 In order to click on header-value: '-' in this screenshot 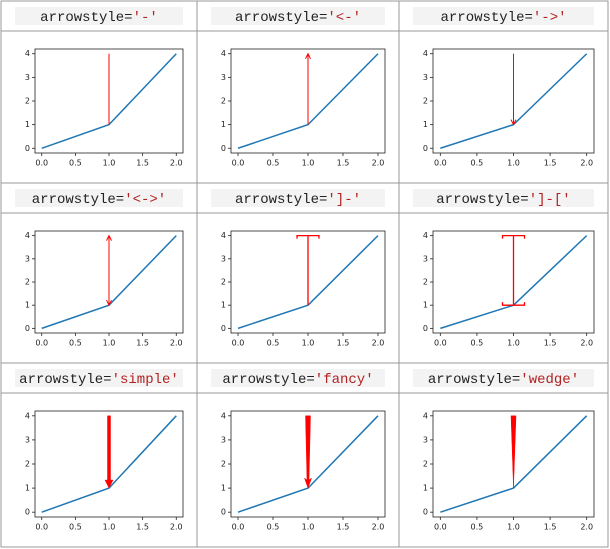, I will do `click(145, 18)`.